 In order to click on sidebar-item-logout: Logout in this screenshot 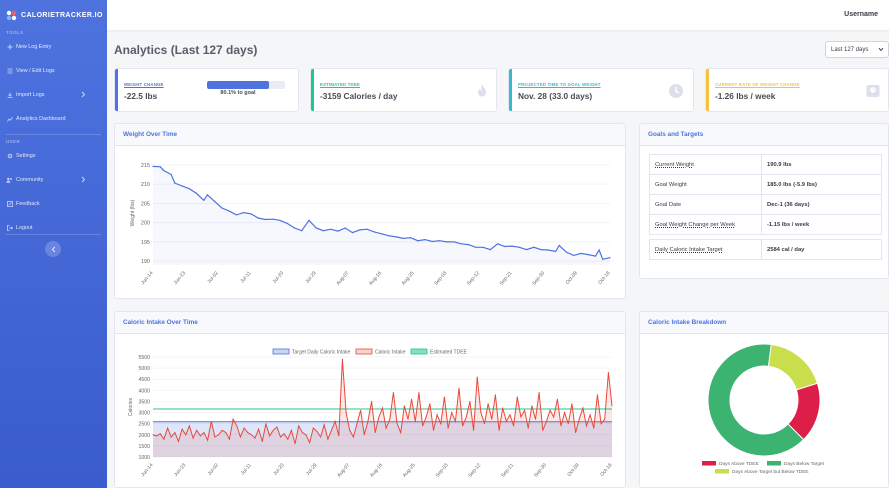, I will do `click(53, 228)`.